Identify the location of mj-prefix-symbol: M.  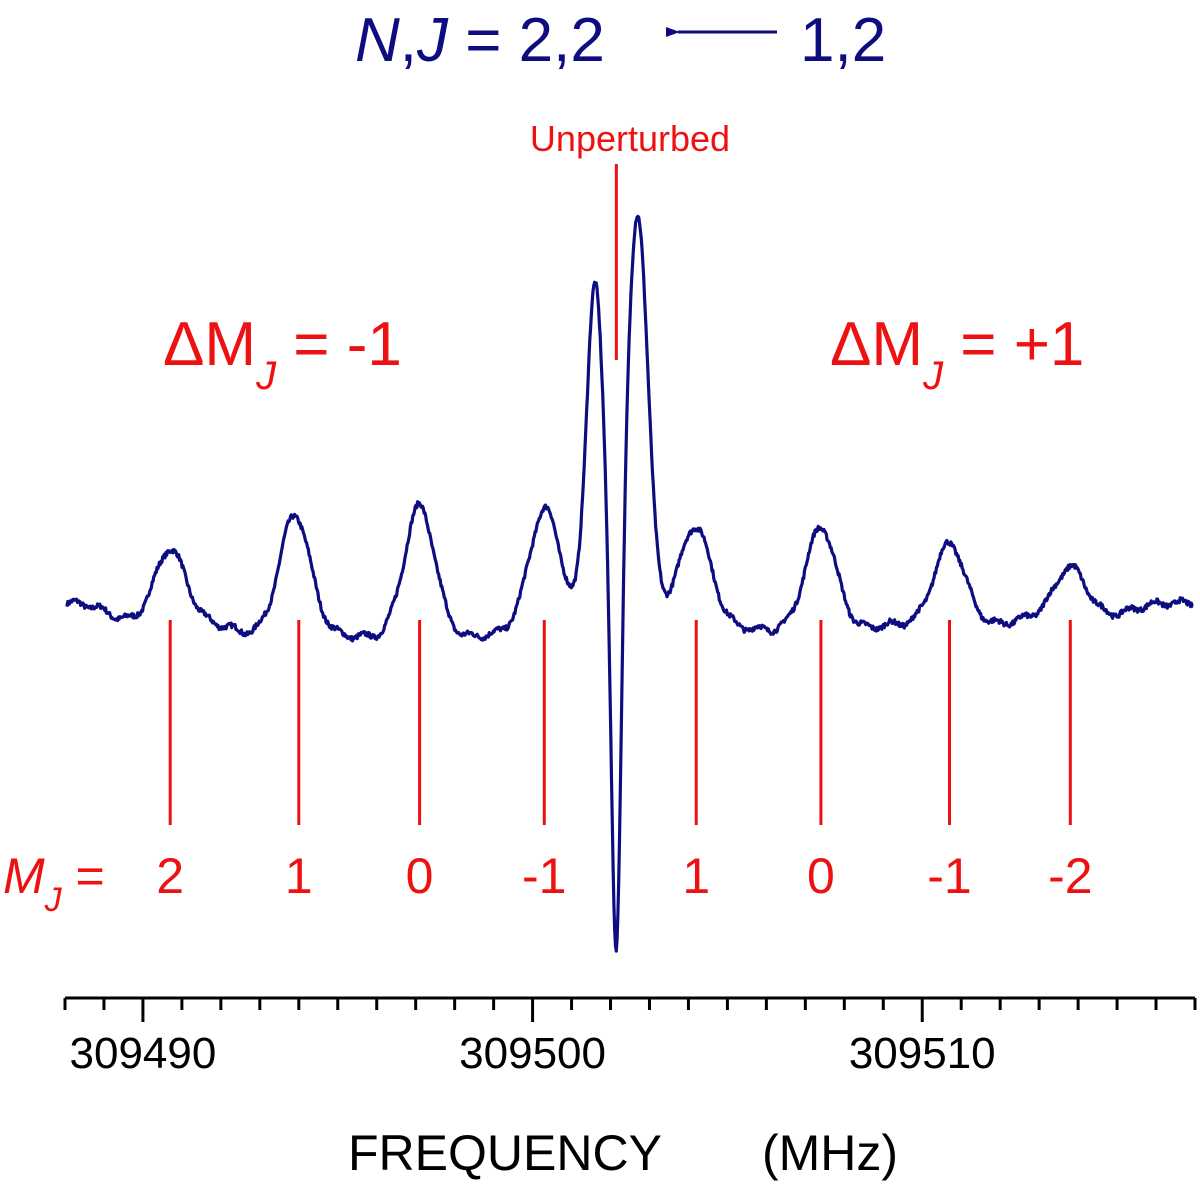
(24, 876).